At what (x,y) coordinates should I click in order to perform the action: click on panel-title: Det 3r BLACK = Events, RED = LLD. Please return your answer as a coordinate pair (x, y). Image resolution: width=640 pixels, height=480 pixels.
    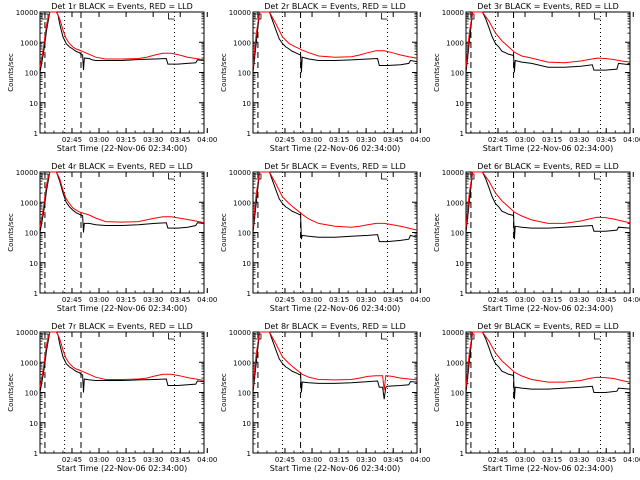
    Looking at the image, I should click on (548, 6).